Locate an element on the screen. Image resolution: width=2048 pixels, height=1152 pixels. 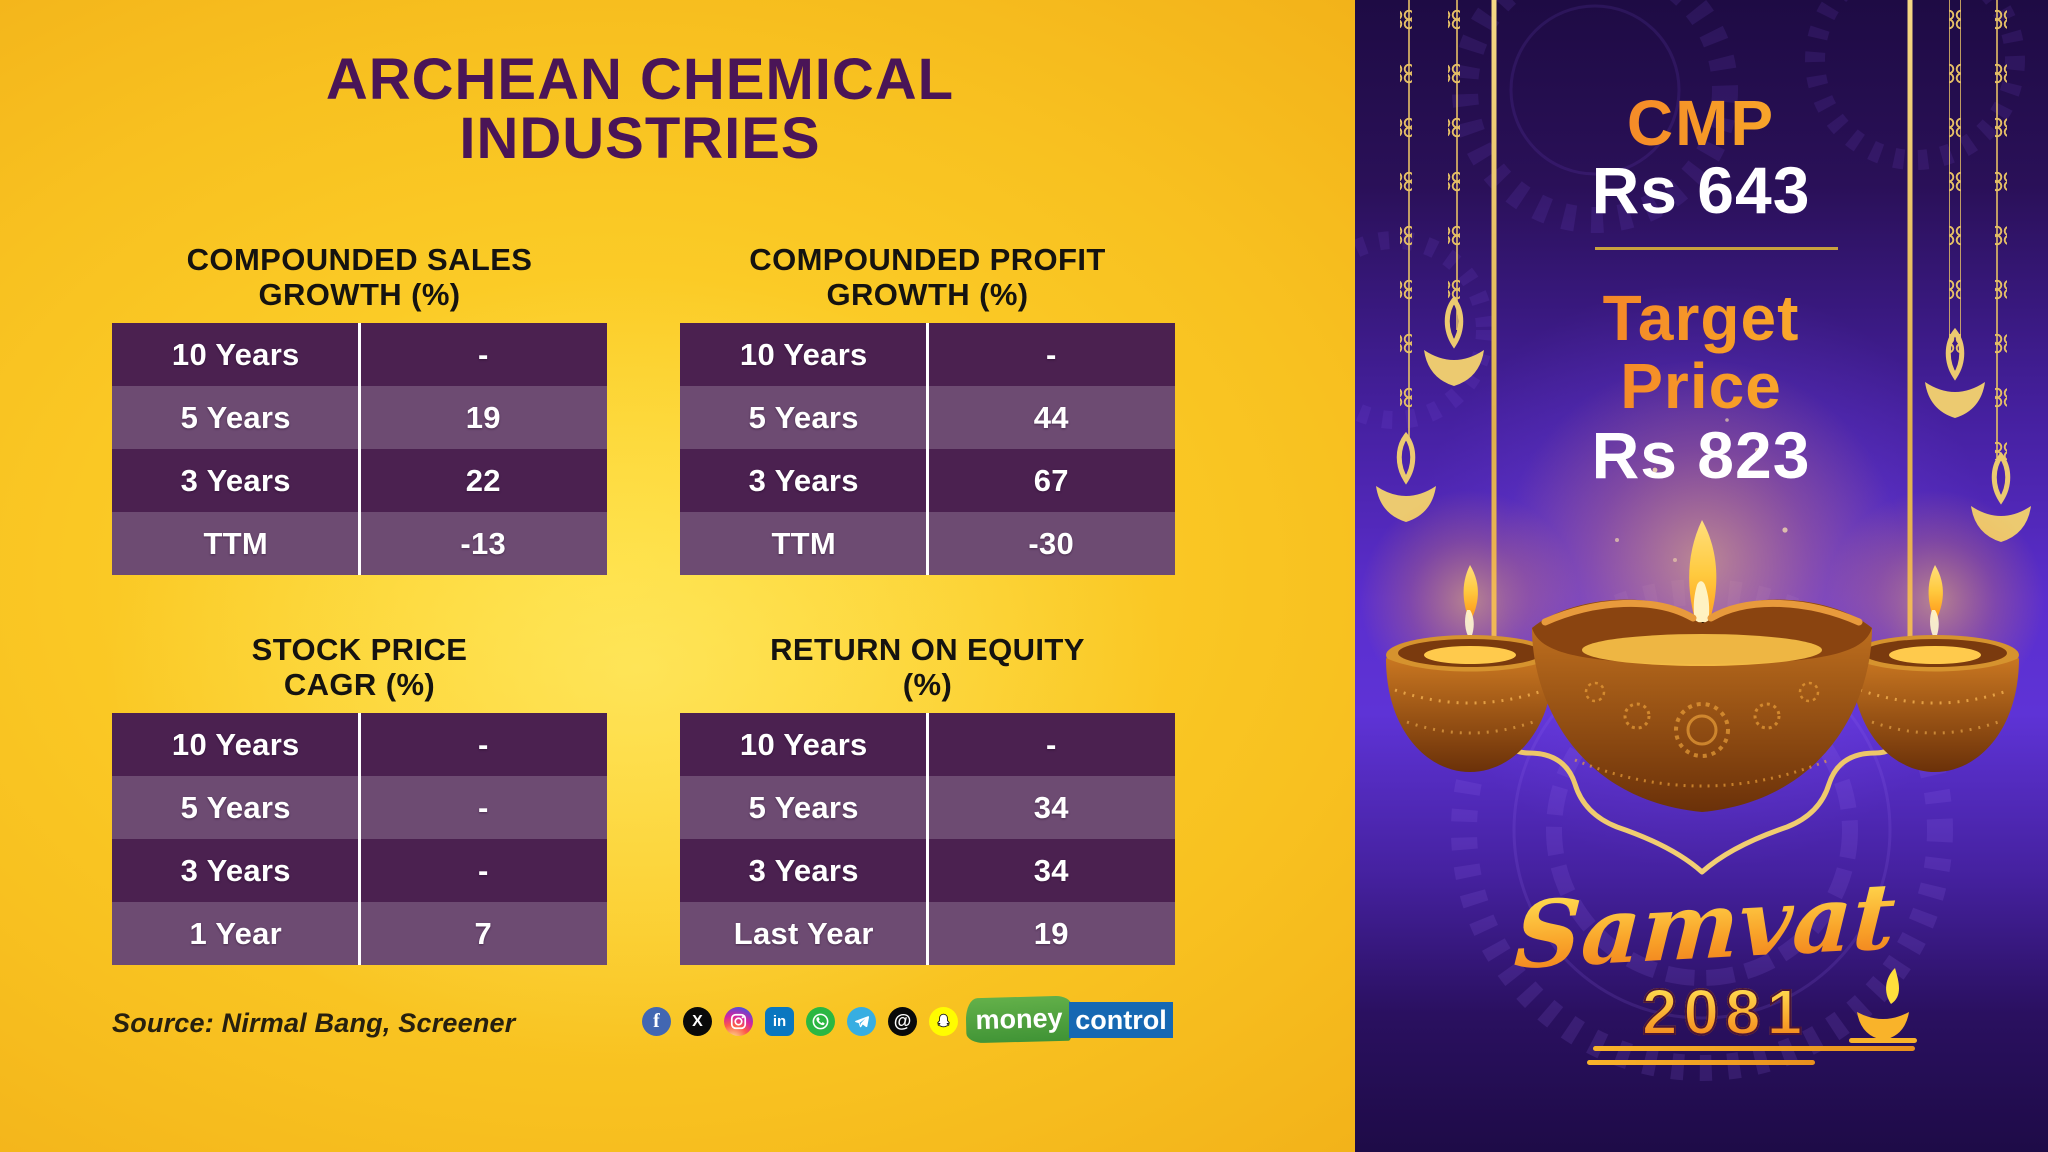
table-title-profit-growth: COMPOUNDED PROFIT GROWTH (%) is located at coordinates (927, 277).